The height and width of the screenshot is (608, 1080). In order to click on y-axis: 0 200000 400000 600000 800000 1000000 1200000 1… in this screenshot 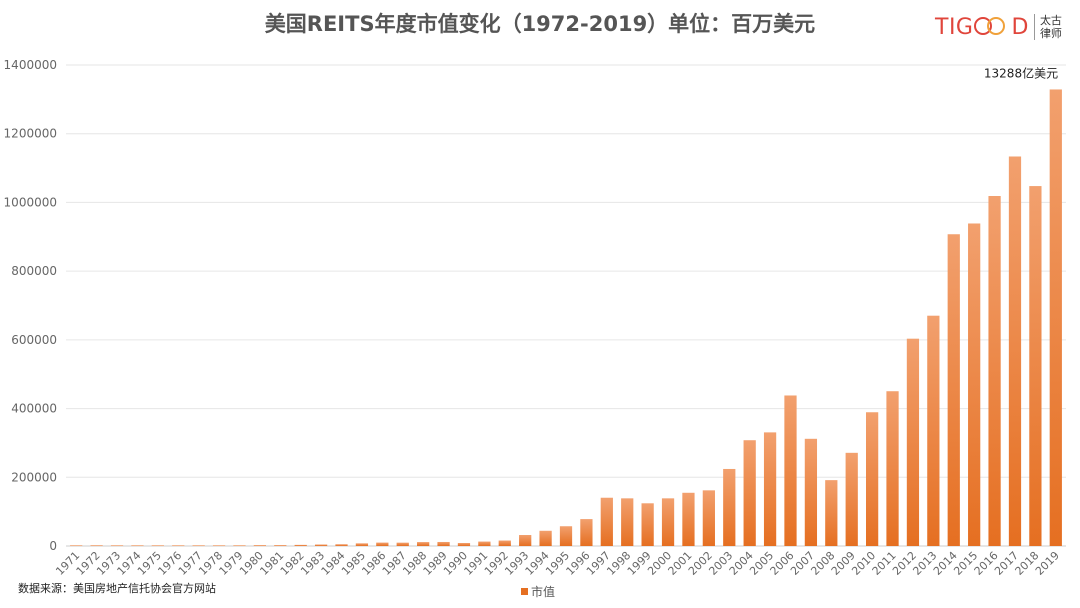, I will do `click(30, 305)`.